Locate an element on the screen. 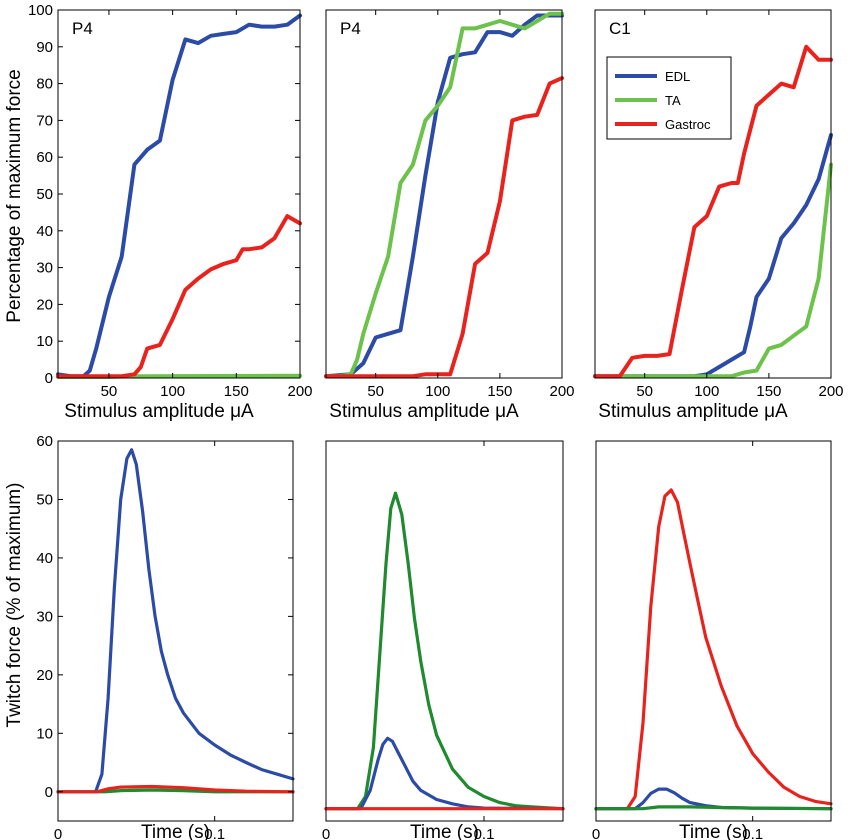 Image resolution: width=851 pixels, height=840 pixels. legend-label-edl: EDL is located at coordinates (677, 76).